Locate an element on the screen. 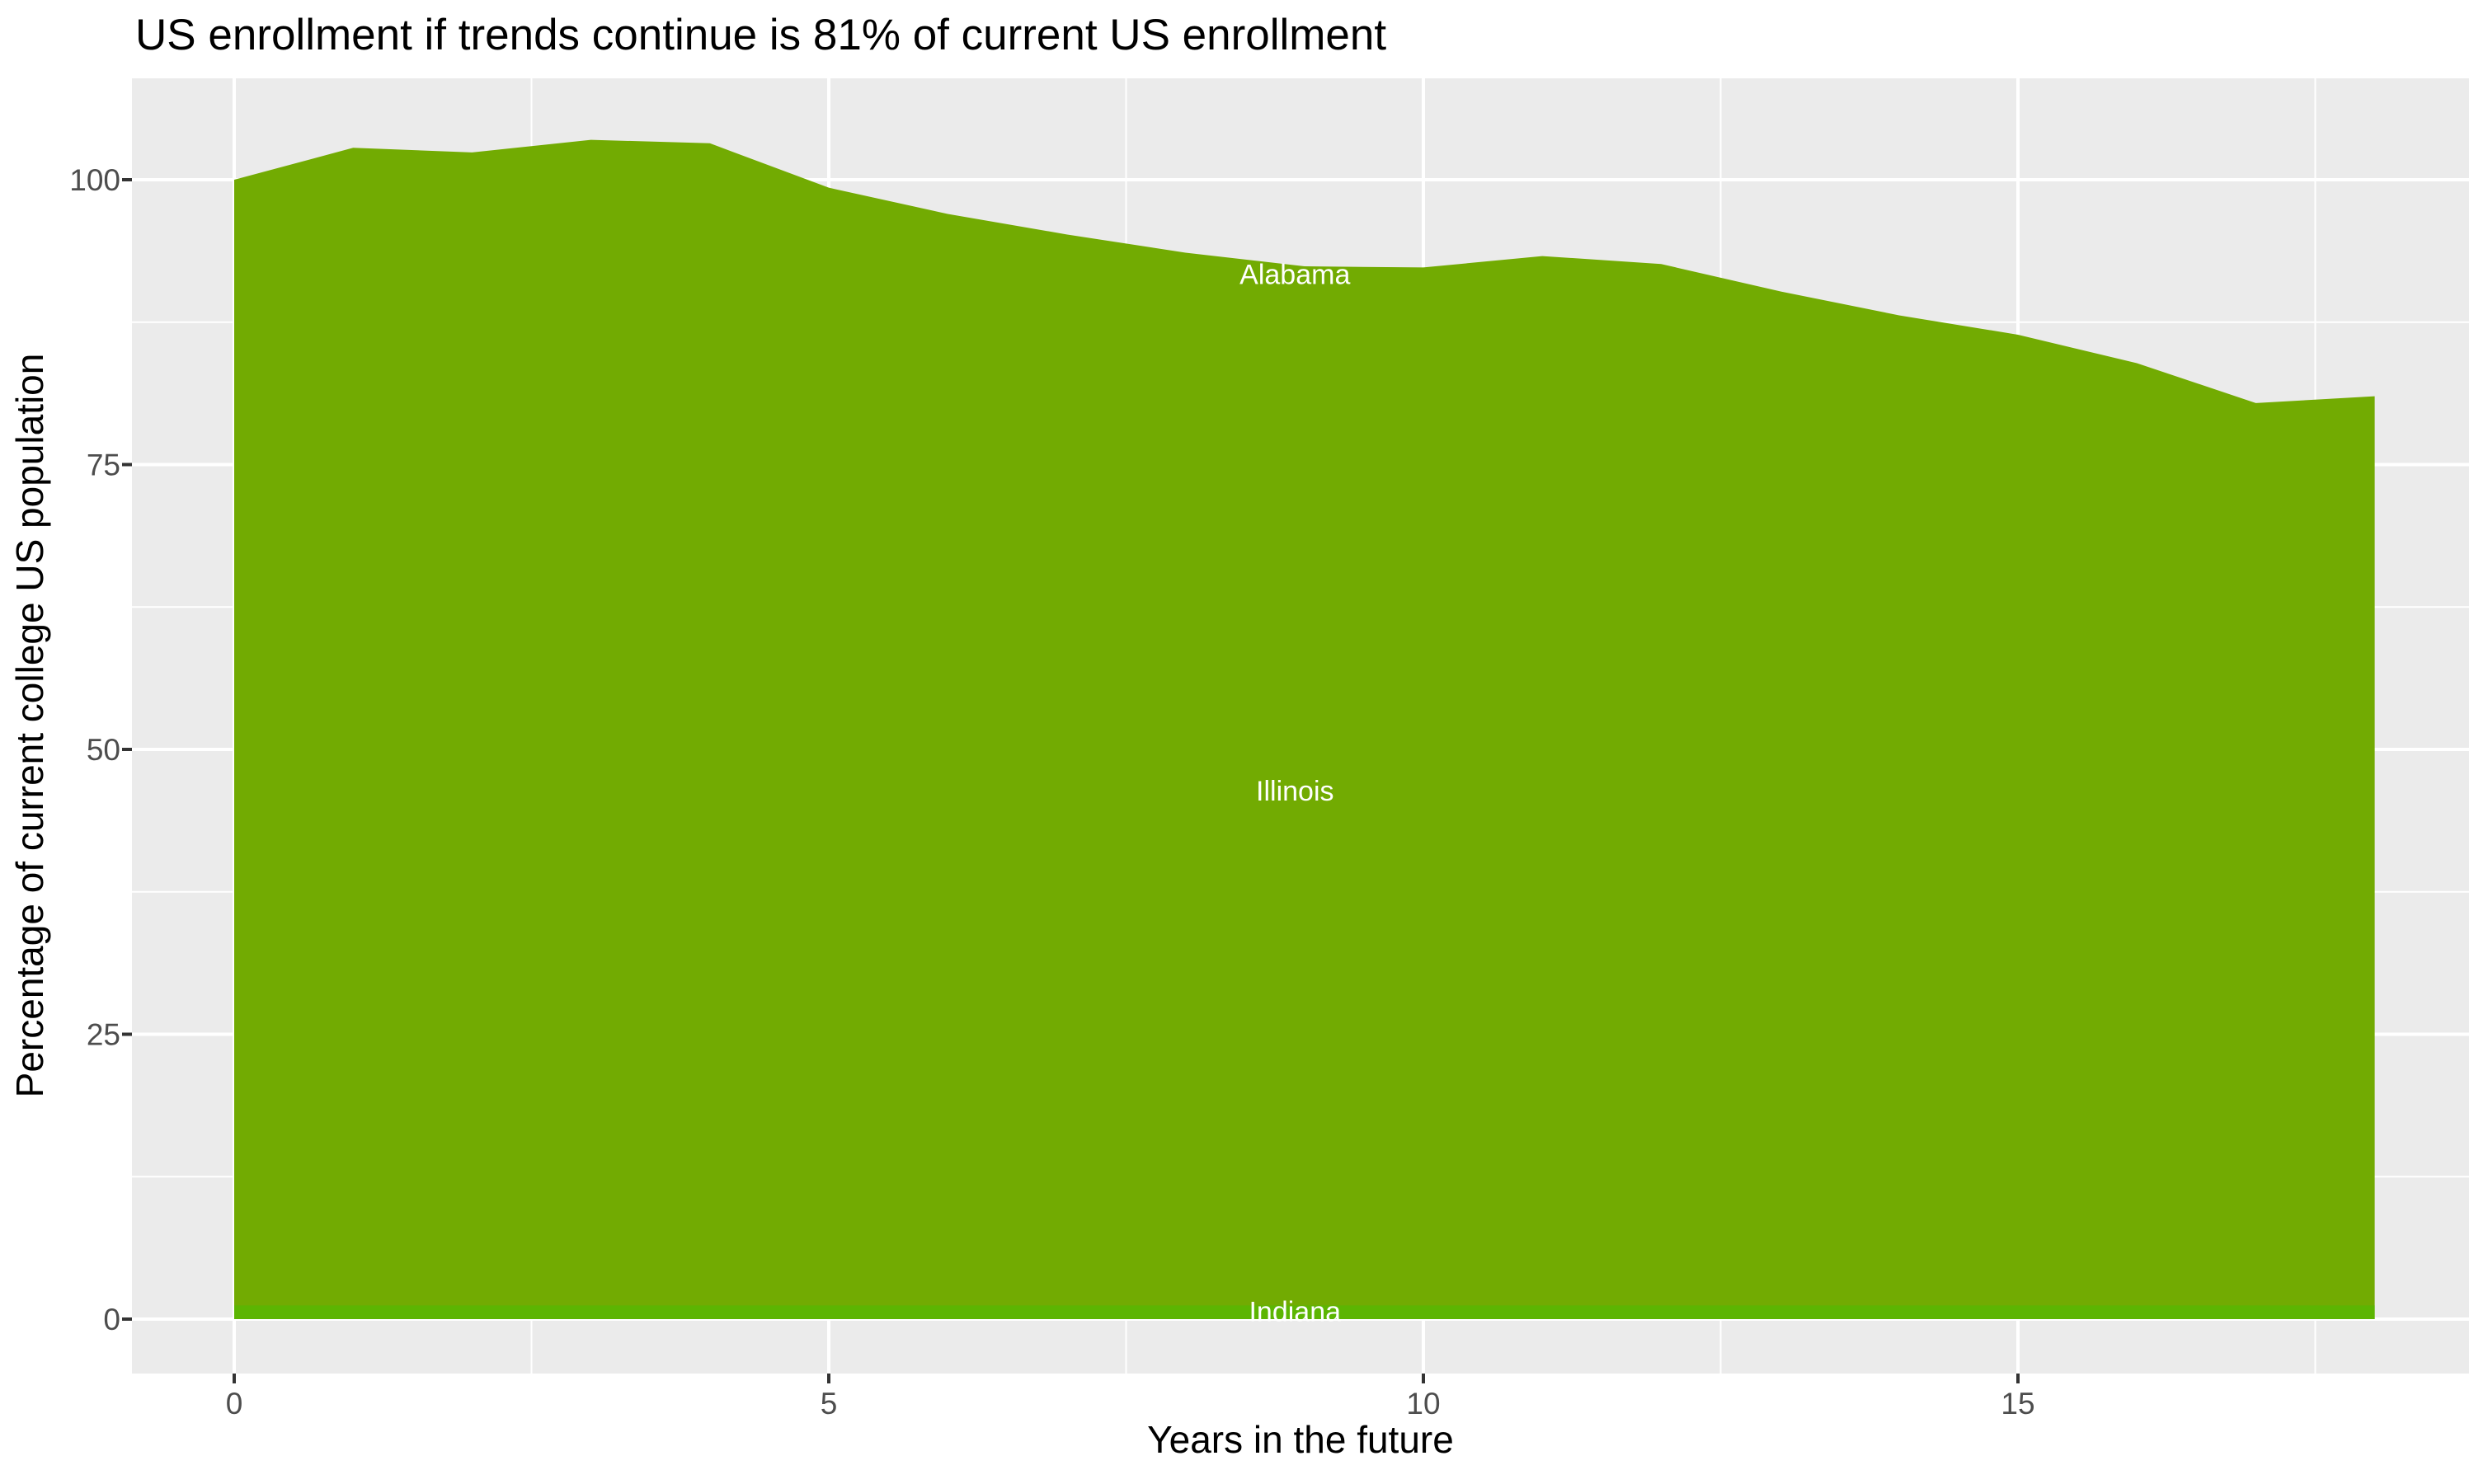 This screenshot has height=1484, width=2474. y-tick-label: 50 is located at coordinates (103, 750).